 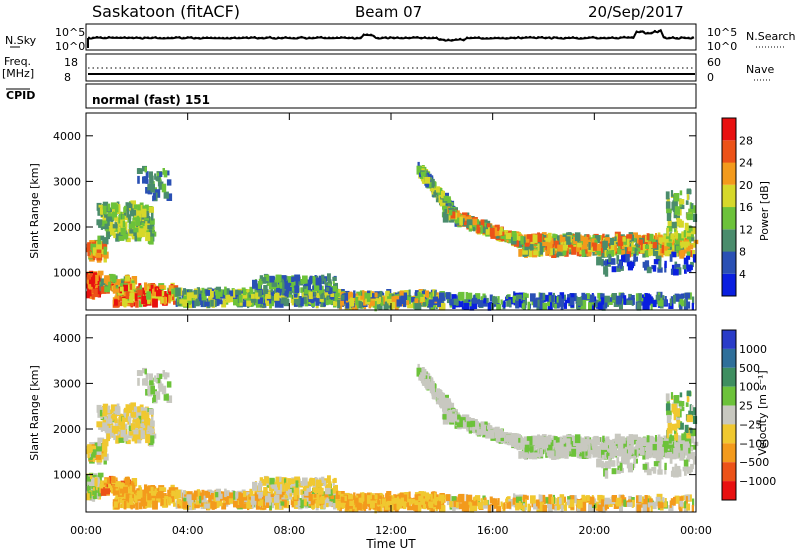 I want to click on beam-title: Beam 07, so click(x=388, y=12).